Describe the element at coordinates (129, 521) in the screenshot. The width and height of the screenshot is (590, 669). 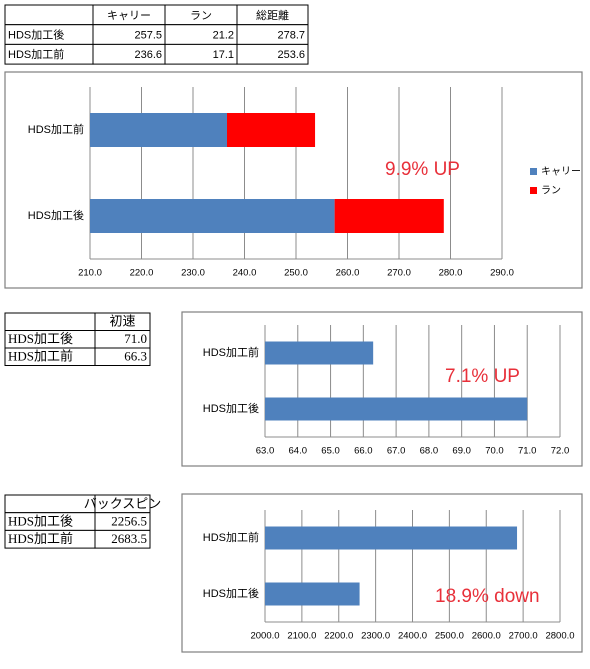
I see `table-value: 2256.5` at that location.